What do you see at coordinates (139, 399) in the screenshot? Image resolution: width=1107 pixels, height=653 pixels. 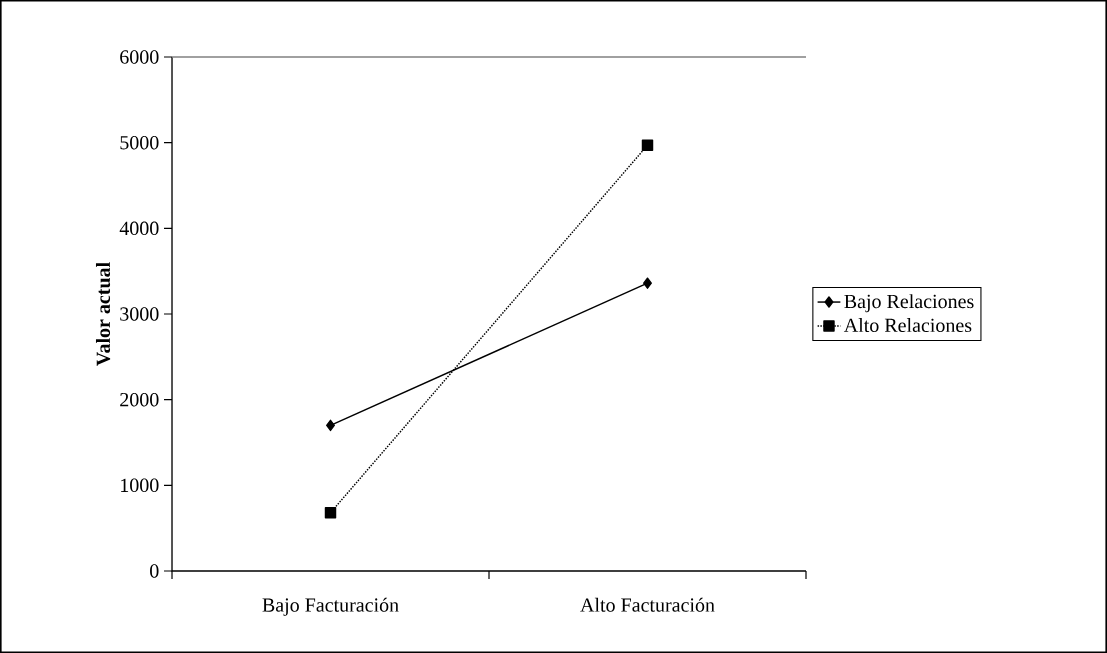 I see `y-tick-label: 2000` at bounding box center [139, 399].